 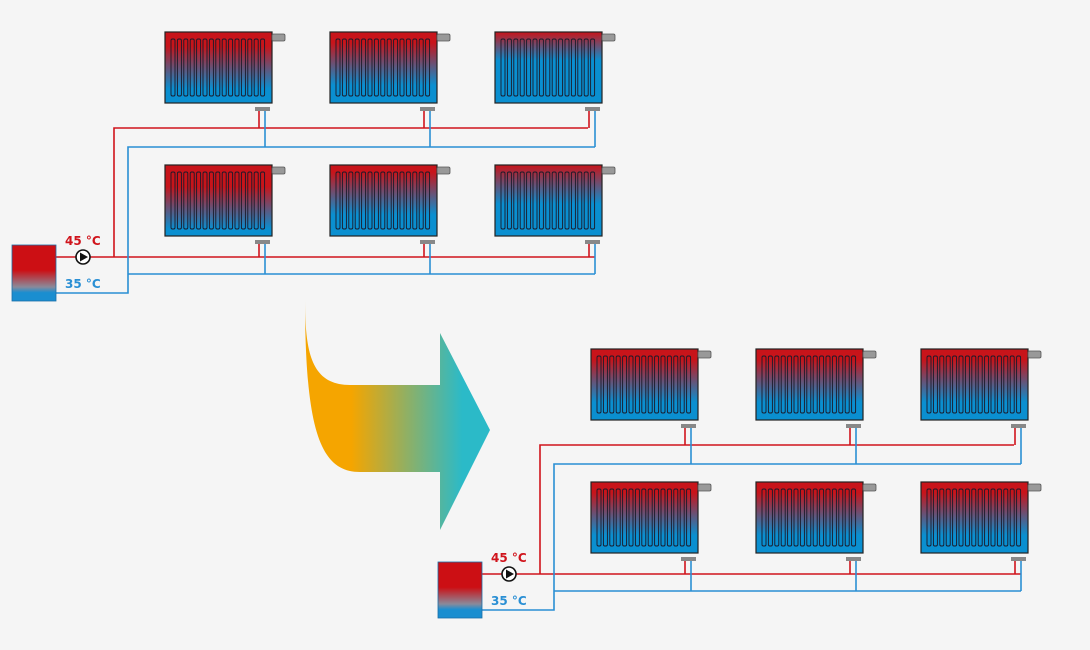 What do you see at coordinates (34, 273) in the screenshot?
I see `boiler` at bounding box center [34, 273].